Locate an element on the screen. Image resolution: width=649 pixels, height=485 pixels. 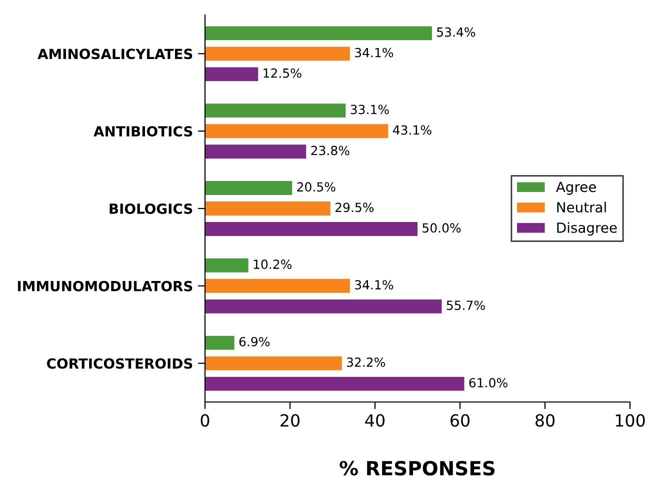
legend-label: Neutral is located at coordinates (581, 207).